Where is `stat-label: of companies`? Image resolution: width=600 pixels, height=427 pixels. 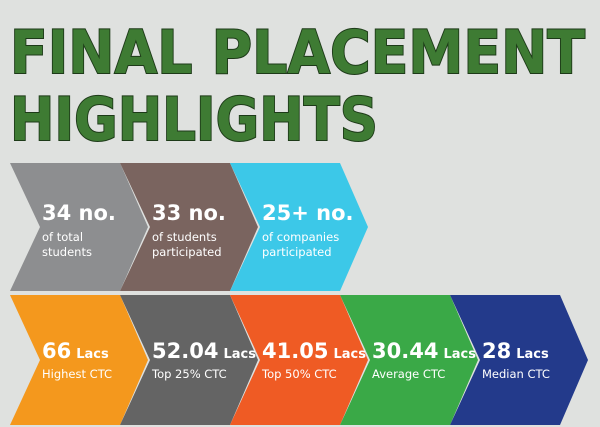
stat-label: of companies is located at coordinates (300, 237).